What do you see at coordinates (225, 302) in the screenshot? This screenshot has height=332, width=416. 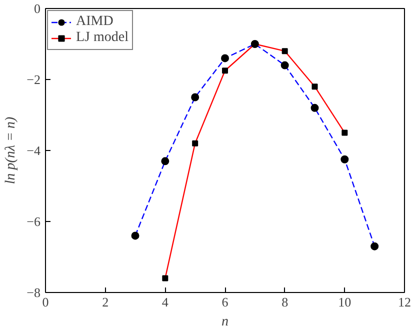 I see `x-tick-label: 6` at bounding box center [225, 302].